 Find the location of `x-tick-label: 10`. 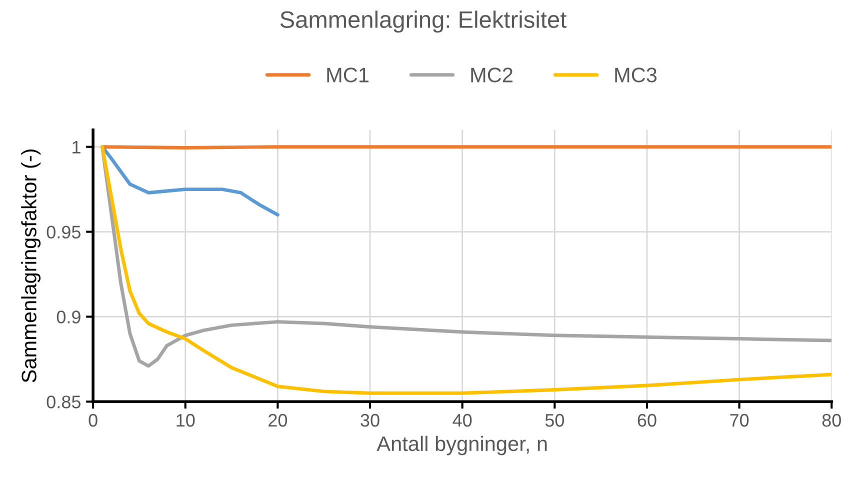

x-tick-label: 10 is located at coordinates (185, 420).